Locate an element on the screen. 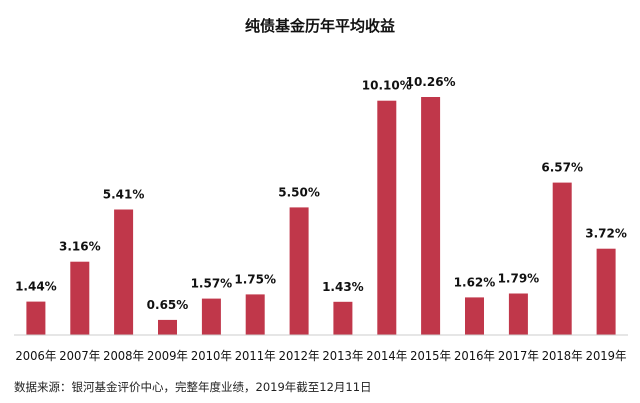 This screenshot has width=640, height=403. data-label-13: 3.72% is located at coordinates (606, 234).